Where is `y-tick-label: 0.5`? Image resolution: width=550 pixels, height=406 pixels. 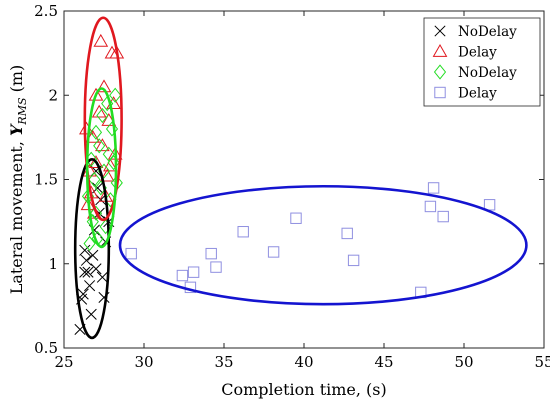 y-tick-label: 0.5 is located at coordinates (46, 348).